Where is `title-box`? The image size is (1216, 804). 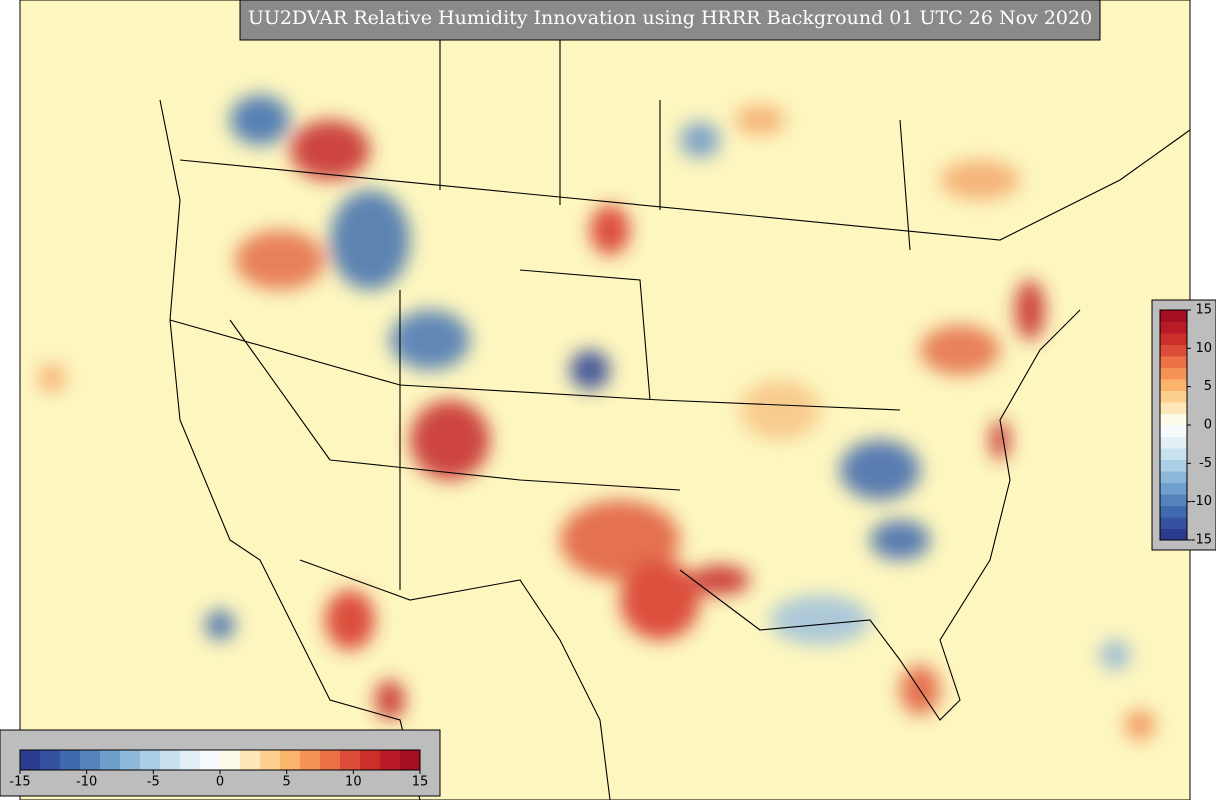
title-box is located at coordinates (670, 20).